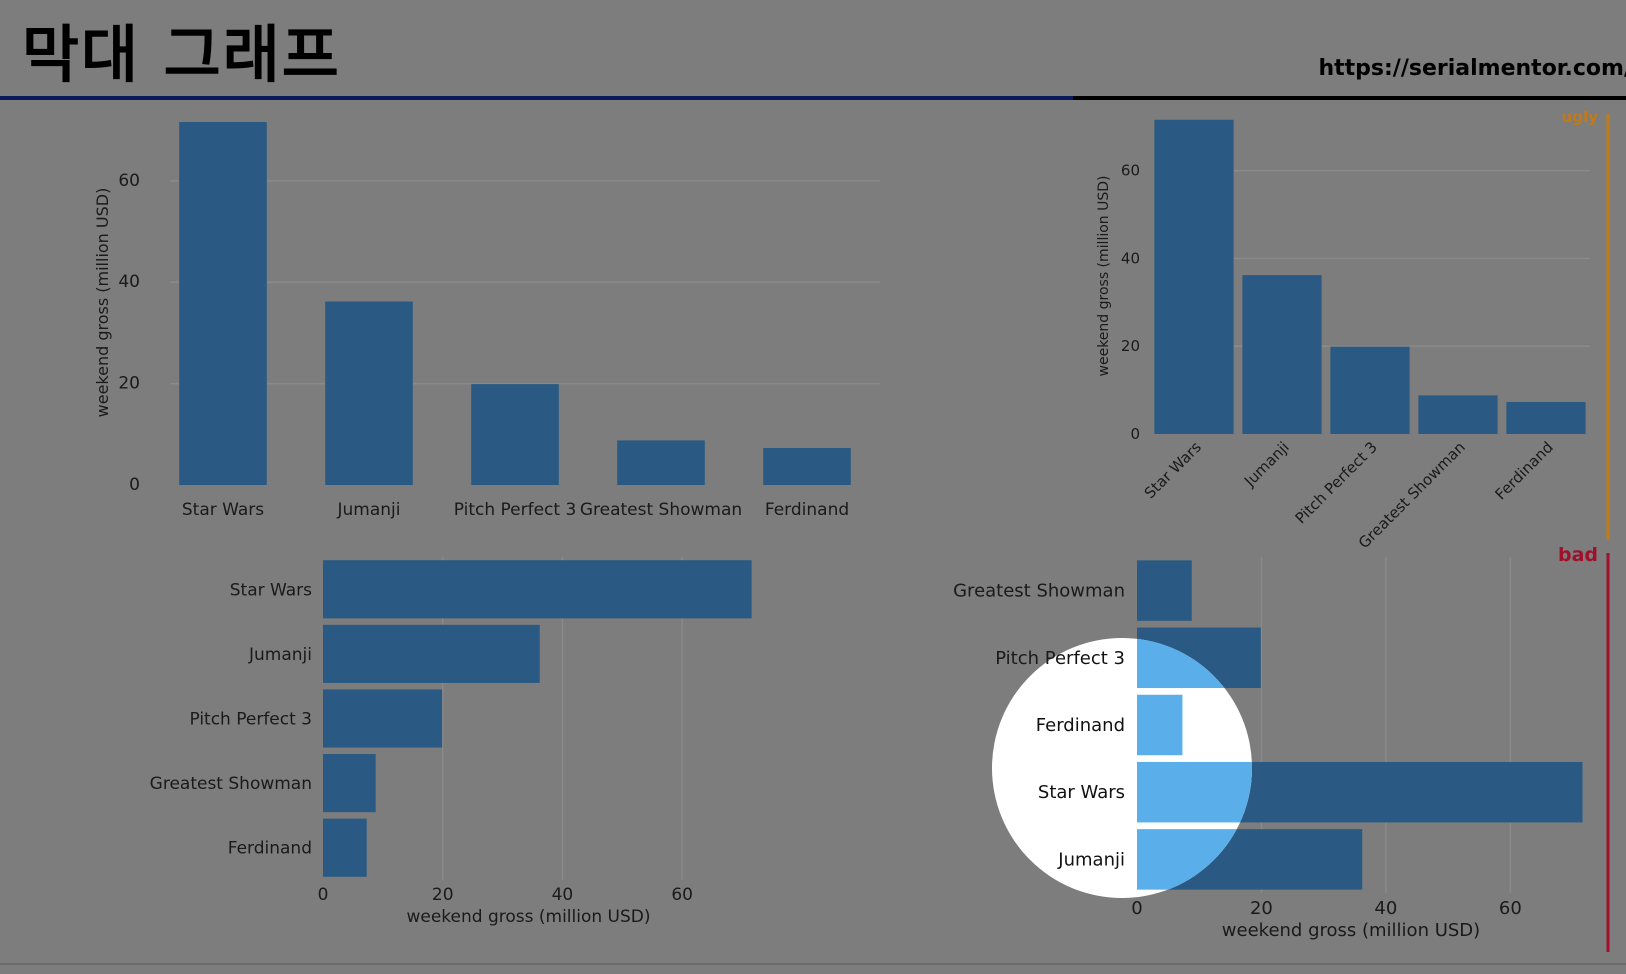 The width and height of the screenshot is (1626, 974). Describe the element at coordinates (1580, 117) in the screenshot. I see `quality-tag-ugly: ugly` at that location.